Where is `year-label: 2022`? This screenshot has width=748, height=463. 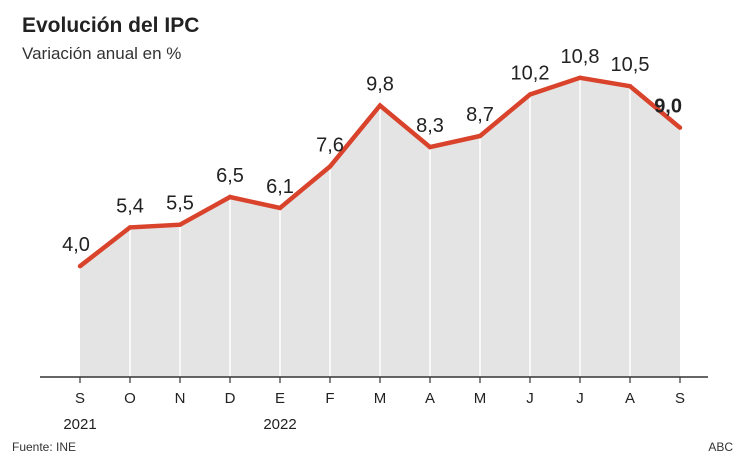 year-label: 2022 is located at coordinates (279, 424).